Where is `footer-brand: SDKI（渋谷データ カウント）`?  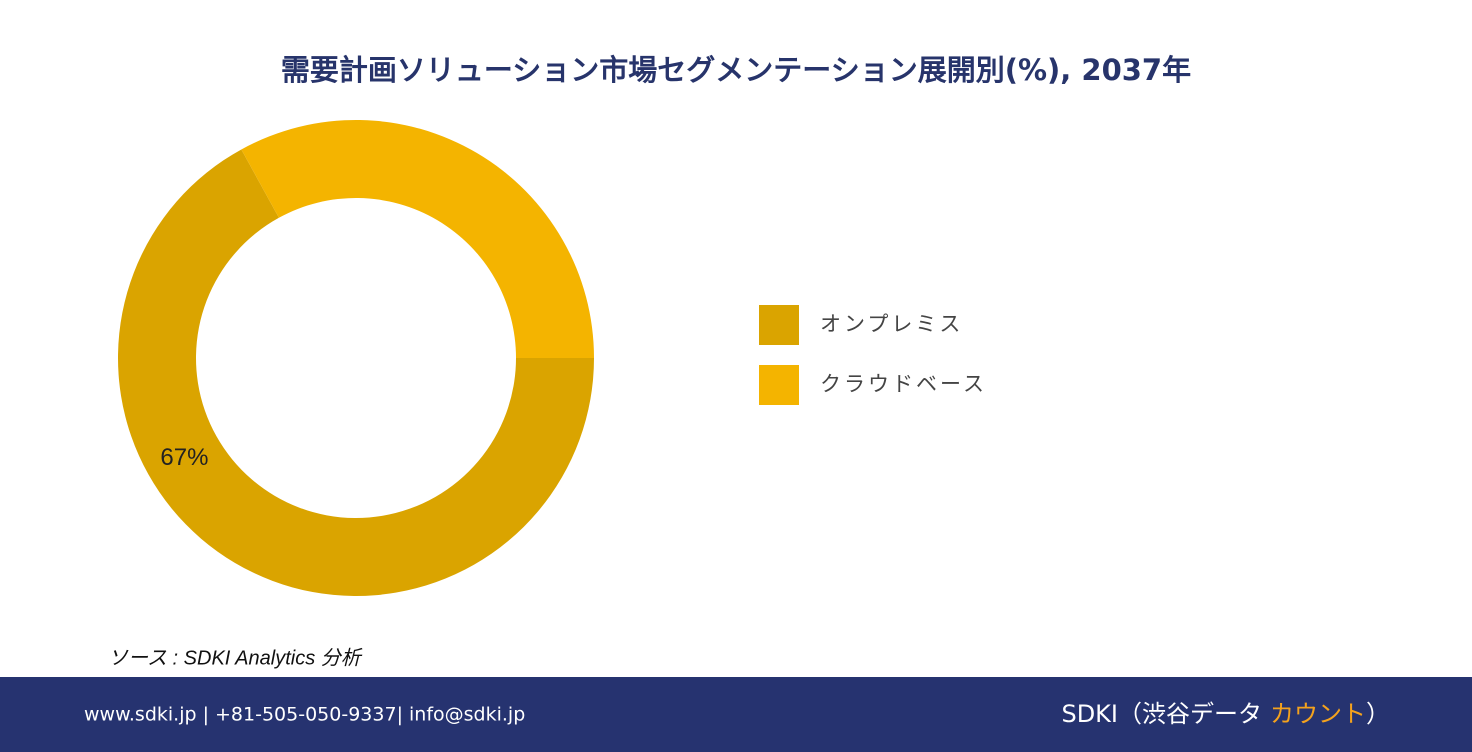
footer-brand: SDKI（渋谷データ カウント） is located at coordinates (1225, 714).